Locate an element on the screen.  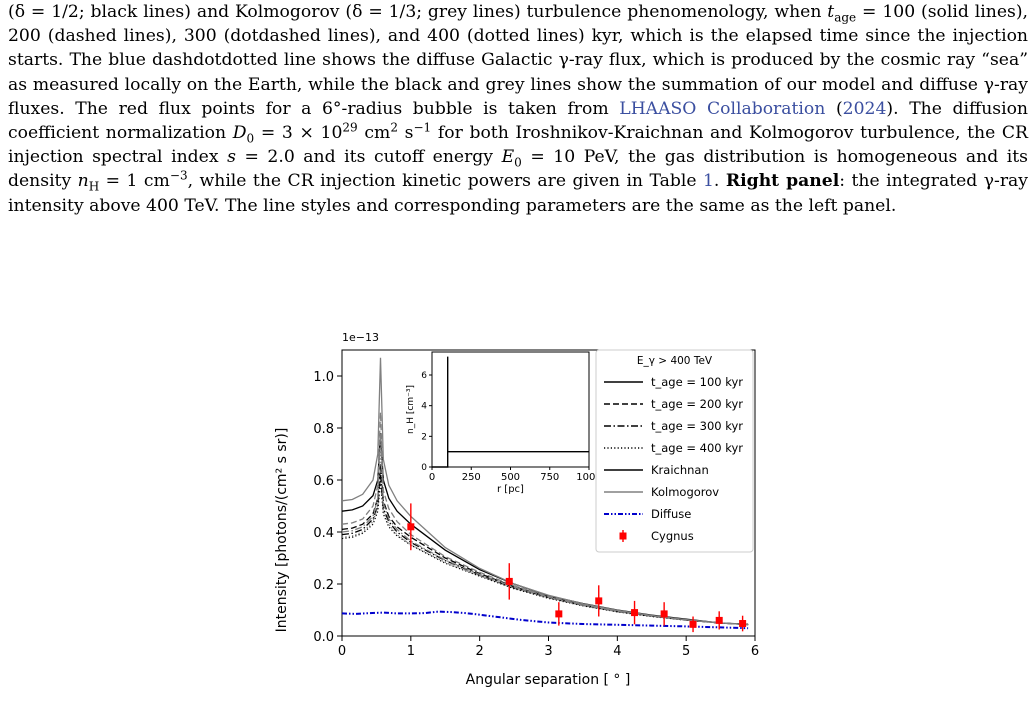
legend-box is located at coordinates (674, 451).